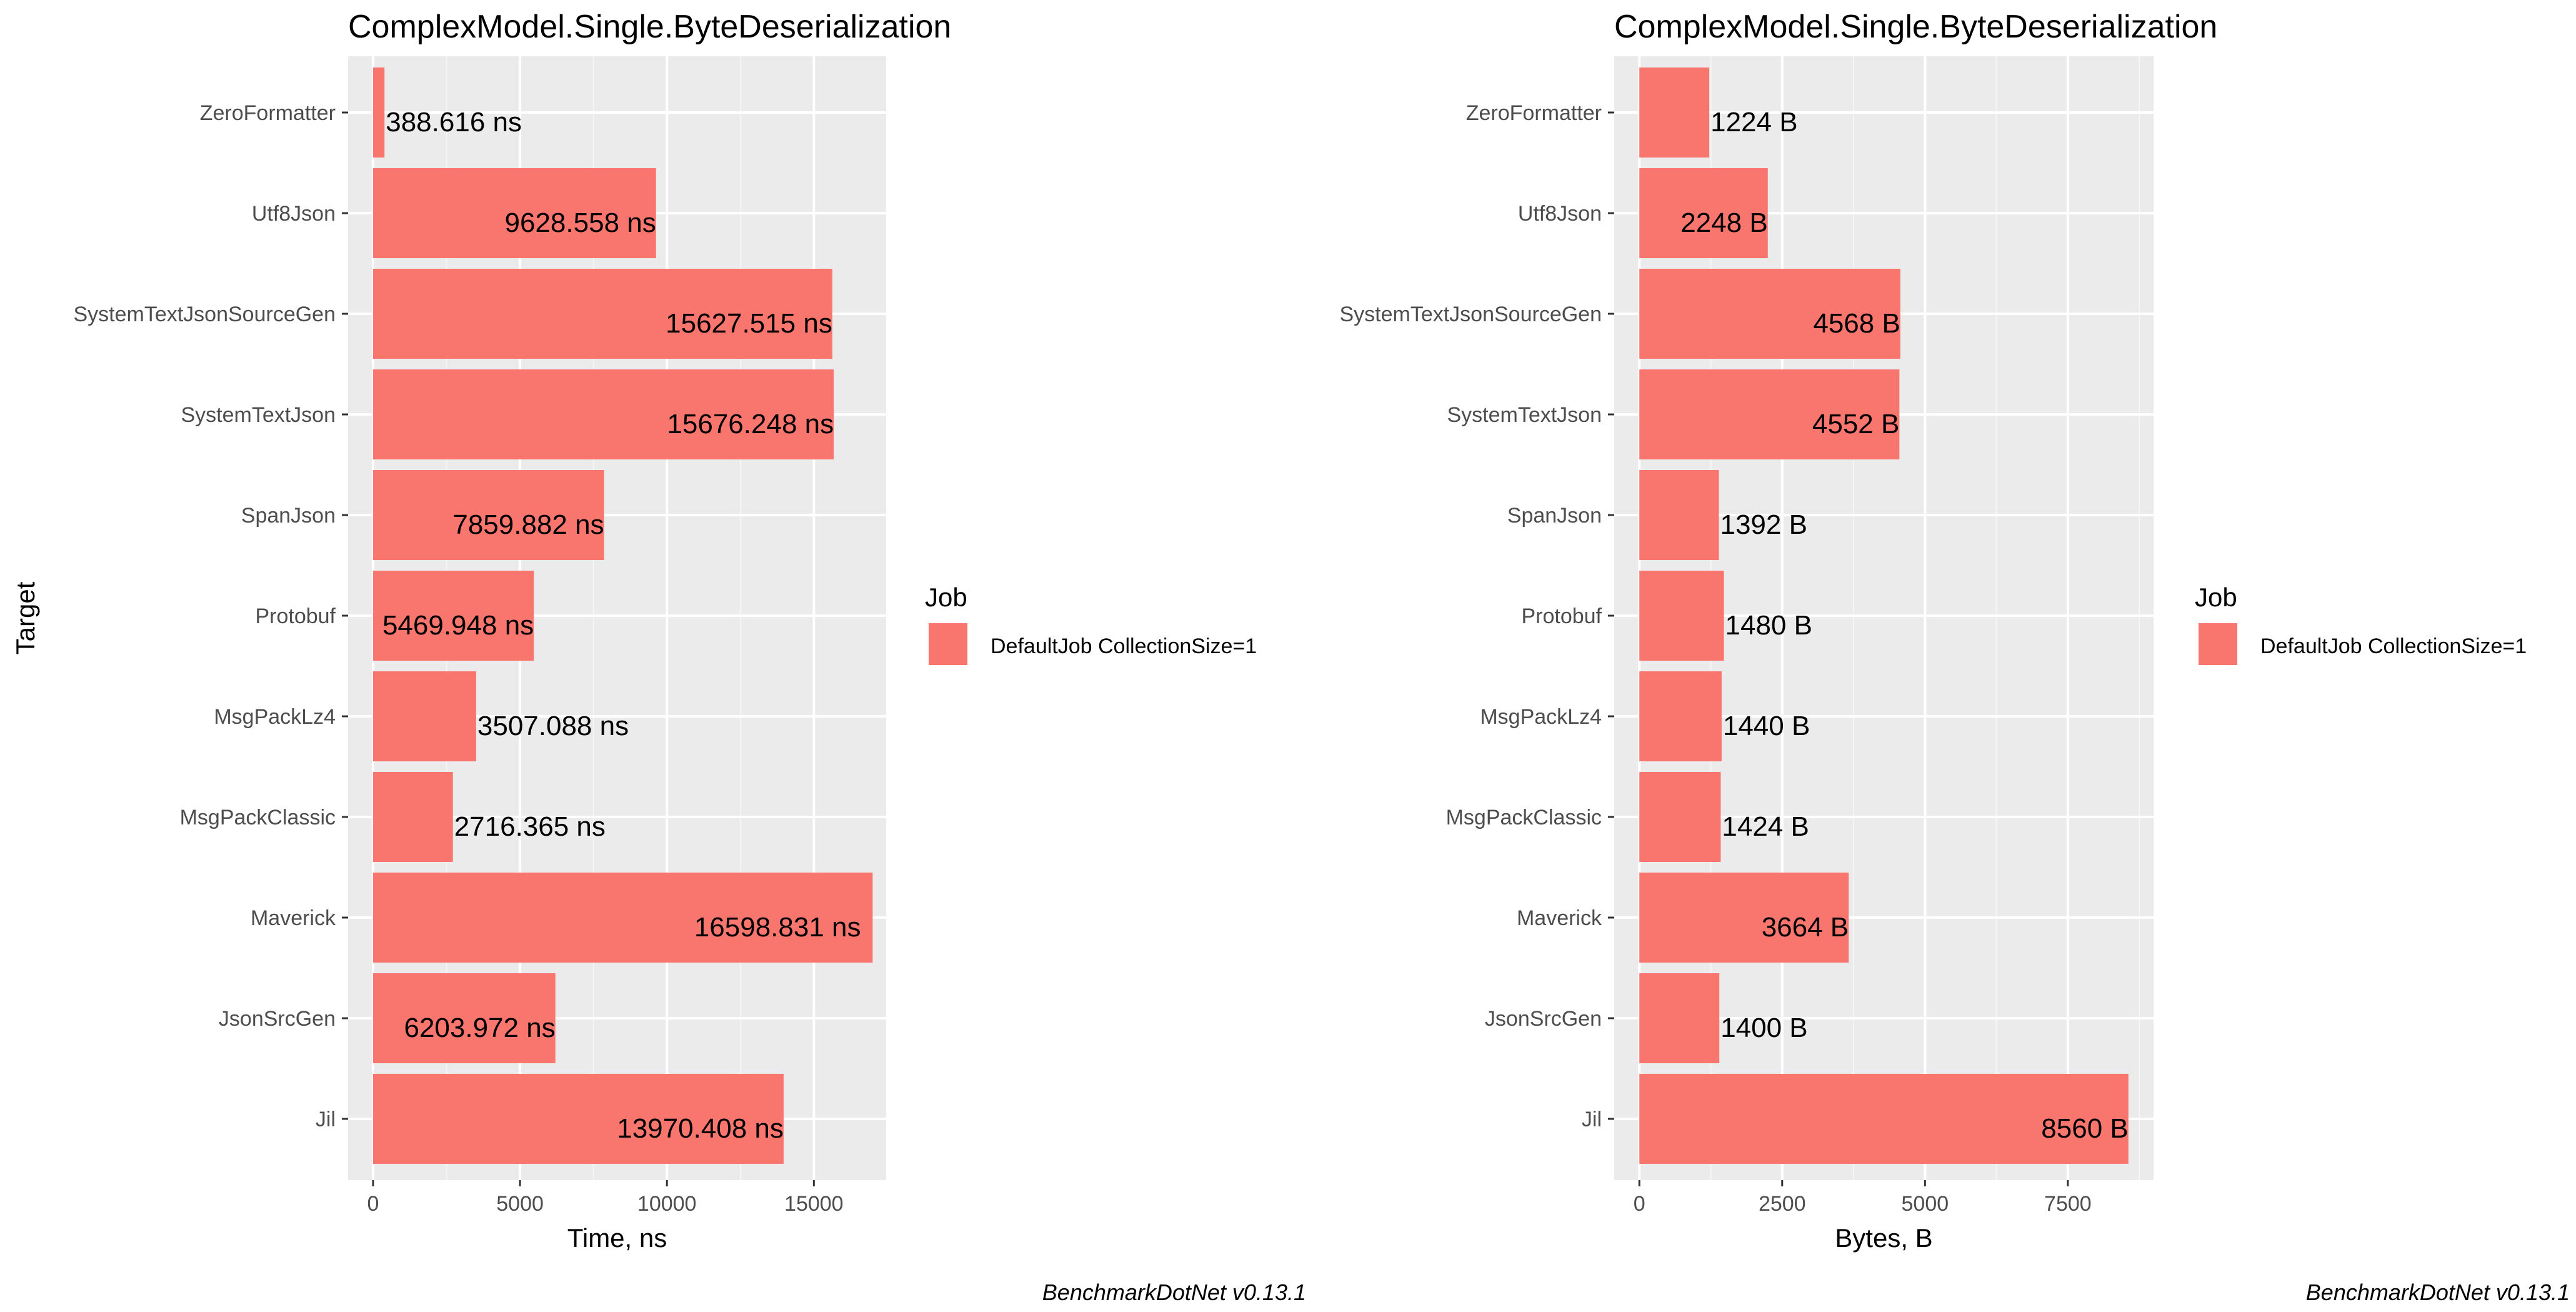 Image resolution: width=2576 pixels, height=1312 pixels. I want to click on right-bar-label: 4568 B, so click(1856, 323).